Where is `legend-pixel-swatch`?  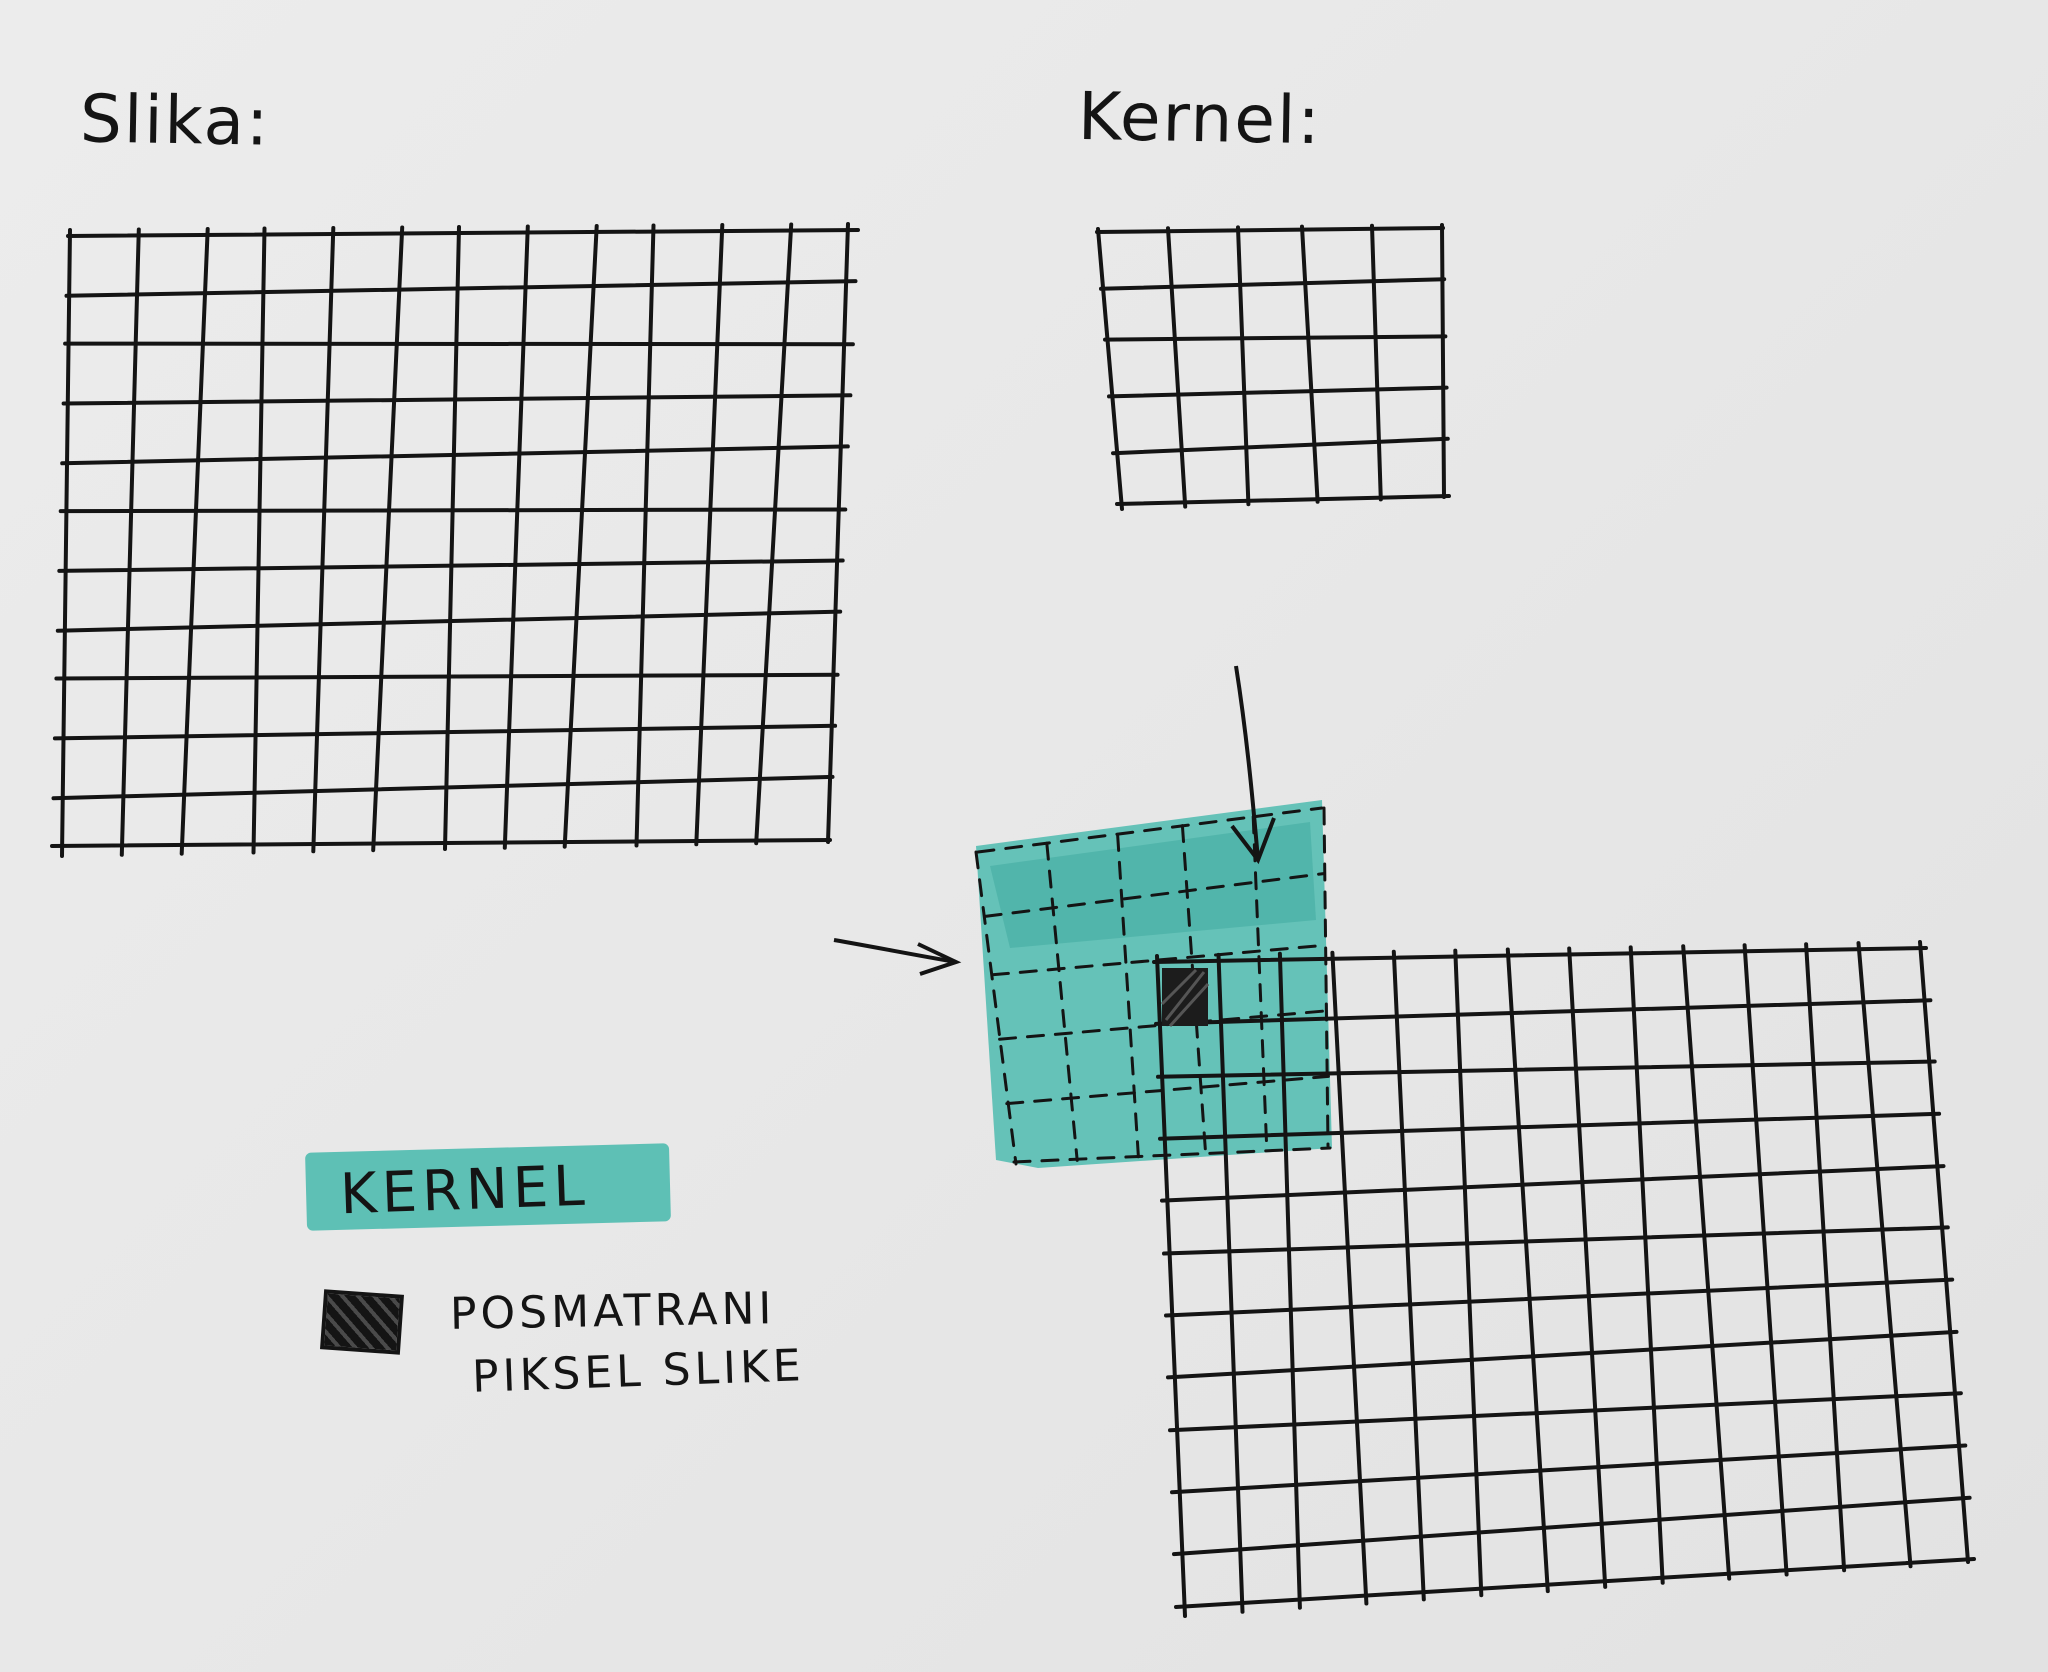
legend-pixel-swatch is located at coordinates (362, 1322).